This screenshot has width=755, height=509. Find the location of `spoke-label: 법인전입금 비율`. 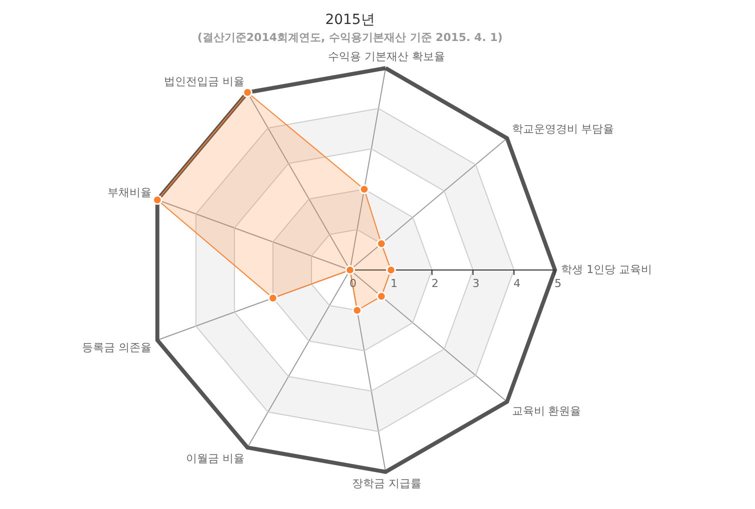

spoke-label: 법인전입금 비율 is located at coordinates (204, 81).